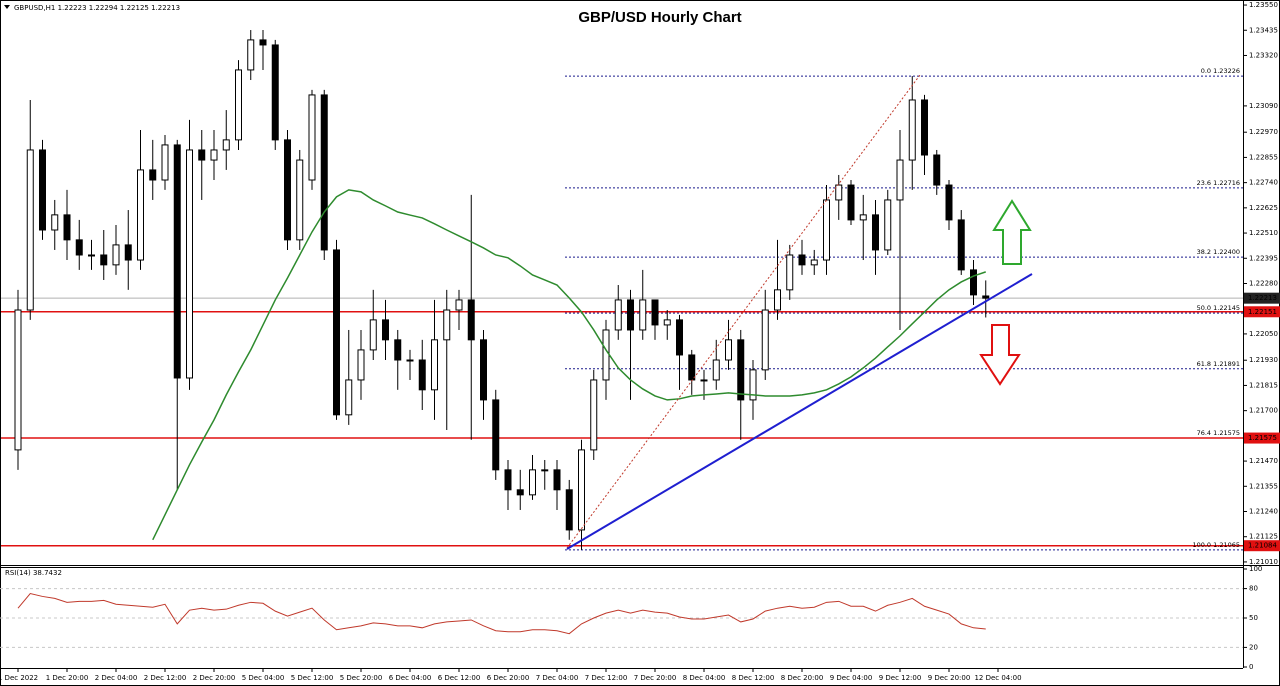 This screenshot has width=1280, height=686. What do you see at coordinates (997, 678) in the screenshot?
I see `x-tick-label: 12 Dec 04:00` at bounding box center [997, 678].